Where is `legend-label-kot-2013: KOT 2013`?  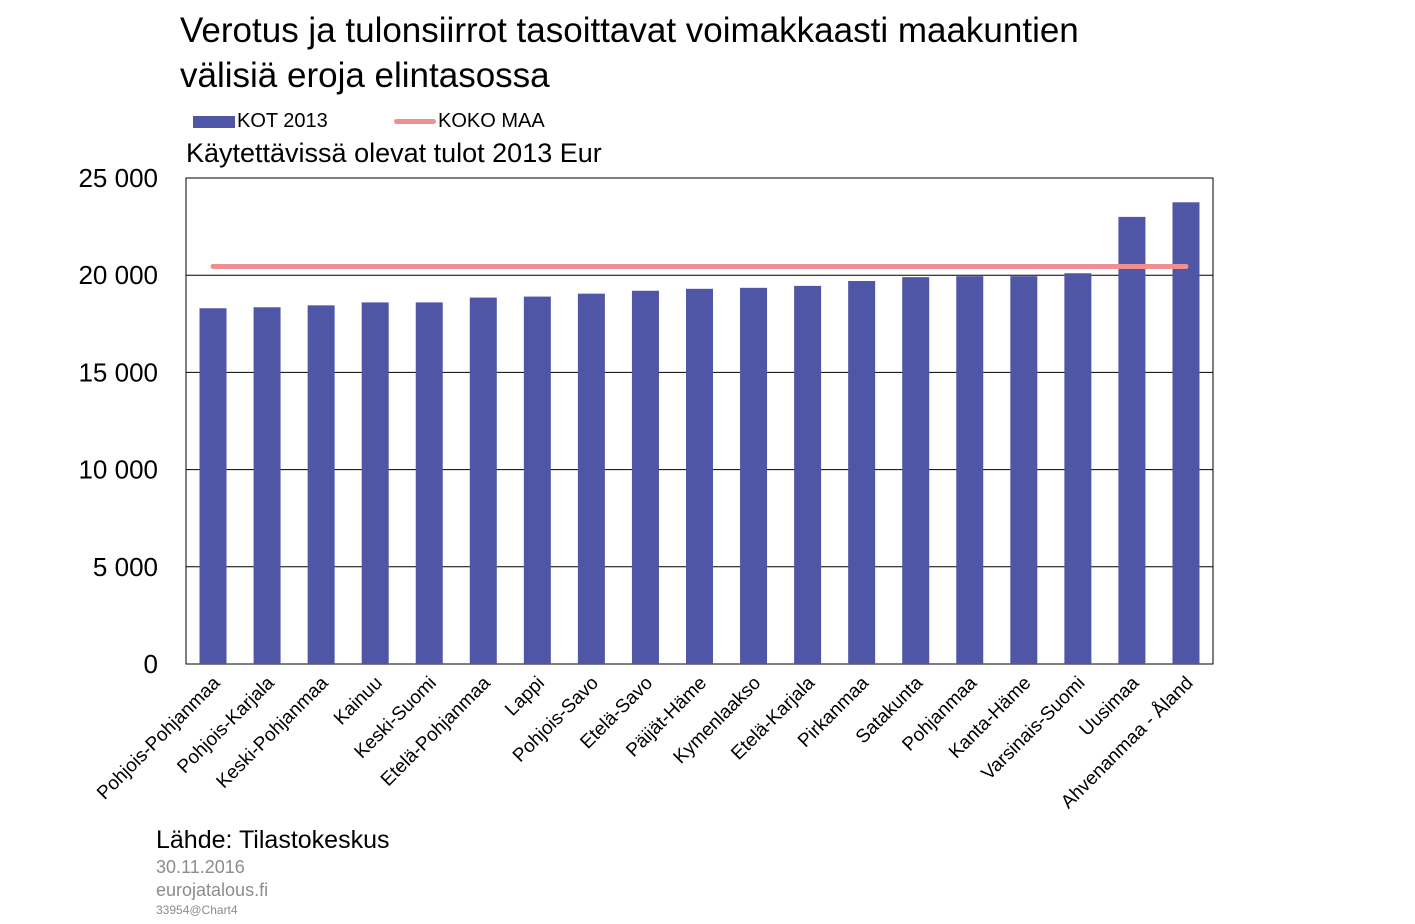 legend-label-kot-2013: KOT 2013 is located at coordinates (282, 121).